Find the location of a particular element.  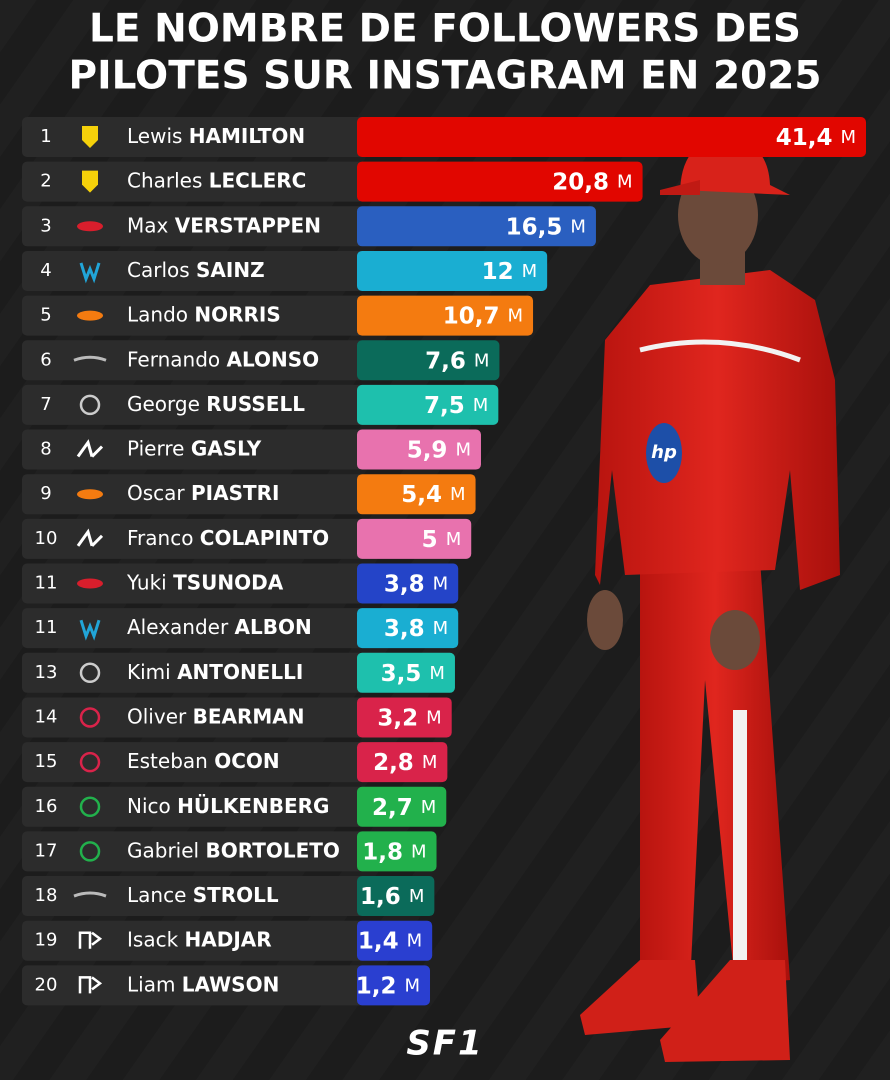

value: 1,2 is located at coordinates (376, 986).